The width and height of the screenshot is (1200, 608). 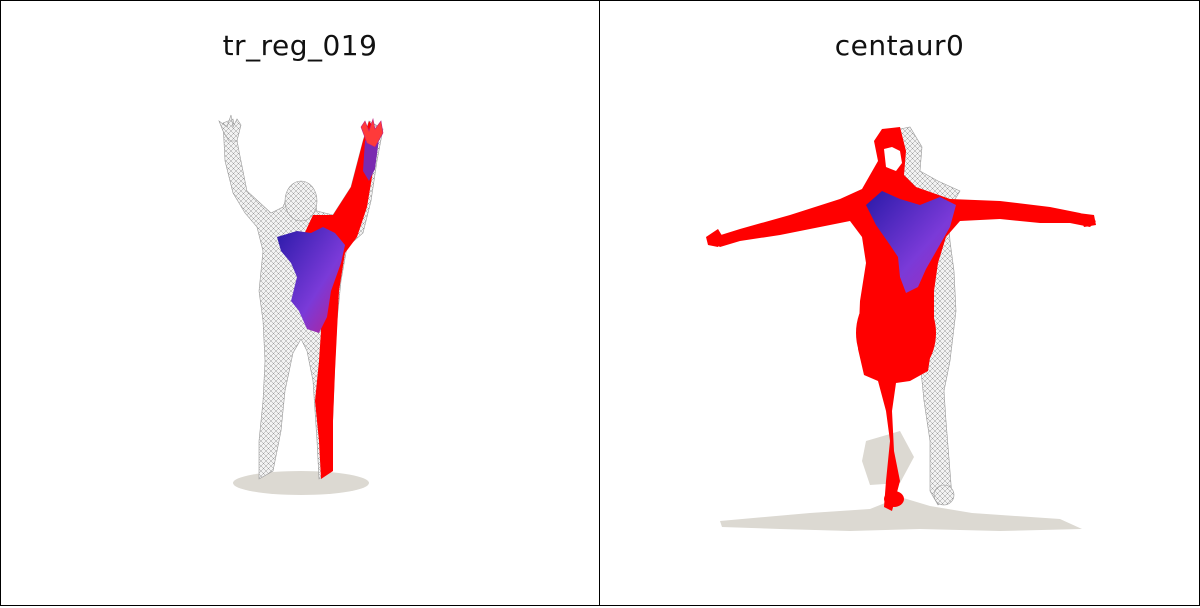 I want to click on left-viewport-title: tr_reg_019, so click(x=300, y=45).